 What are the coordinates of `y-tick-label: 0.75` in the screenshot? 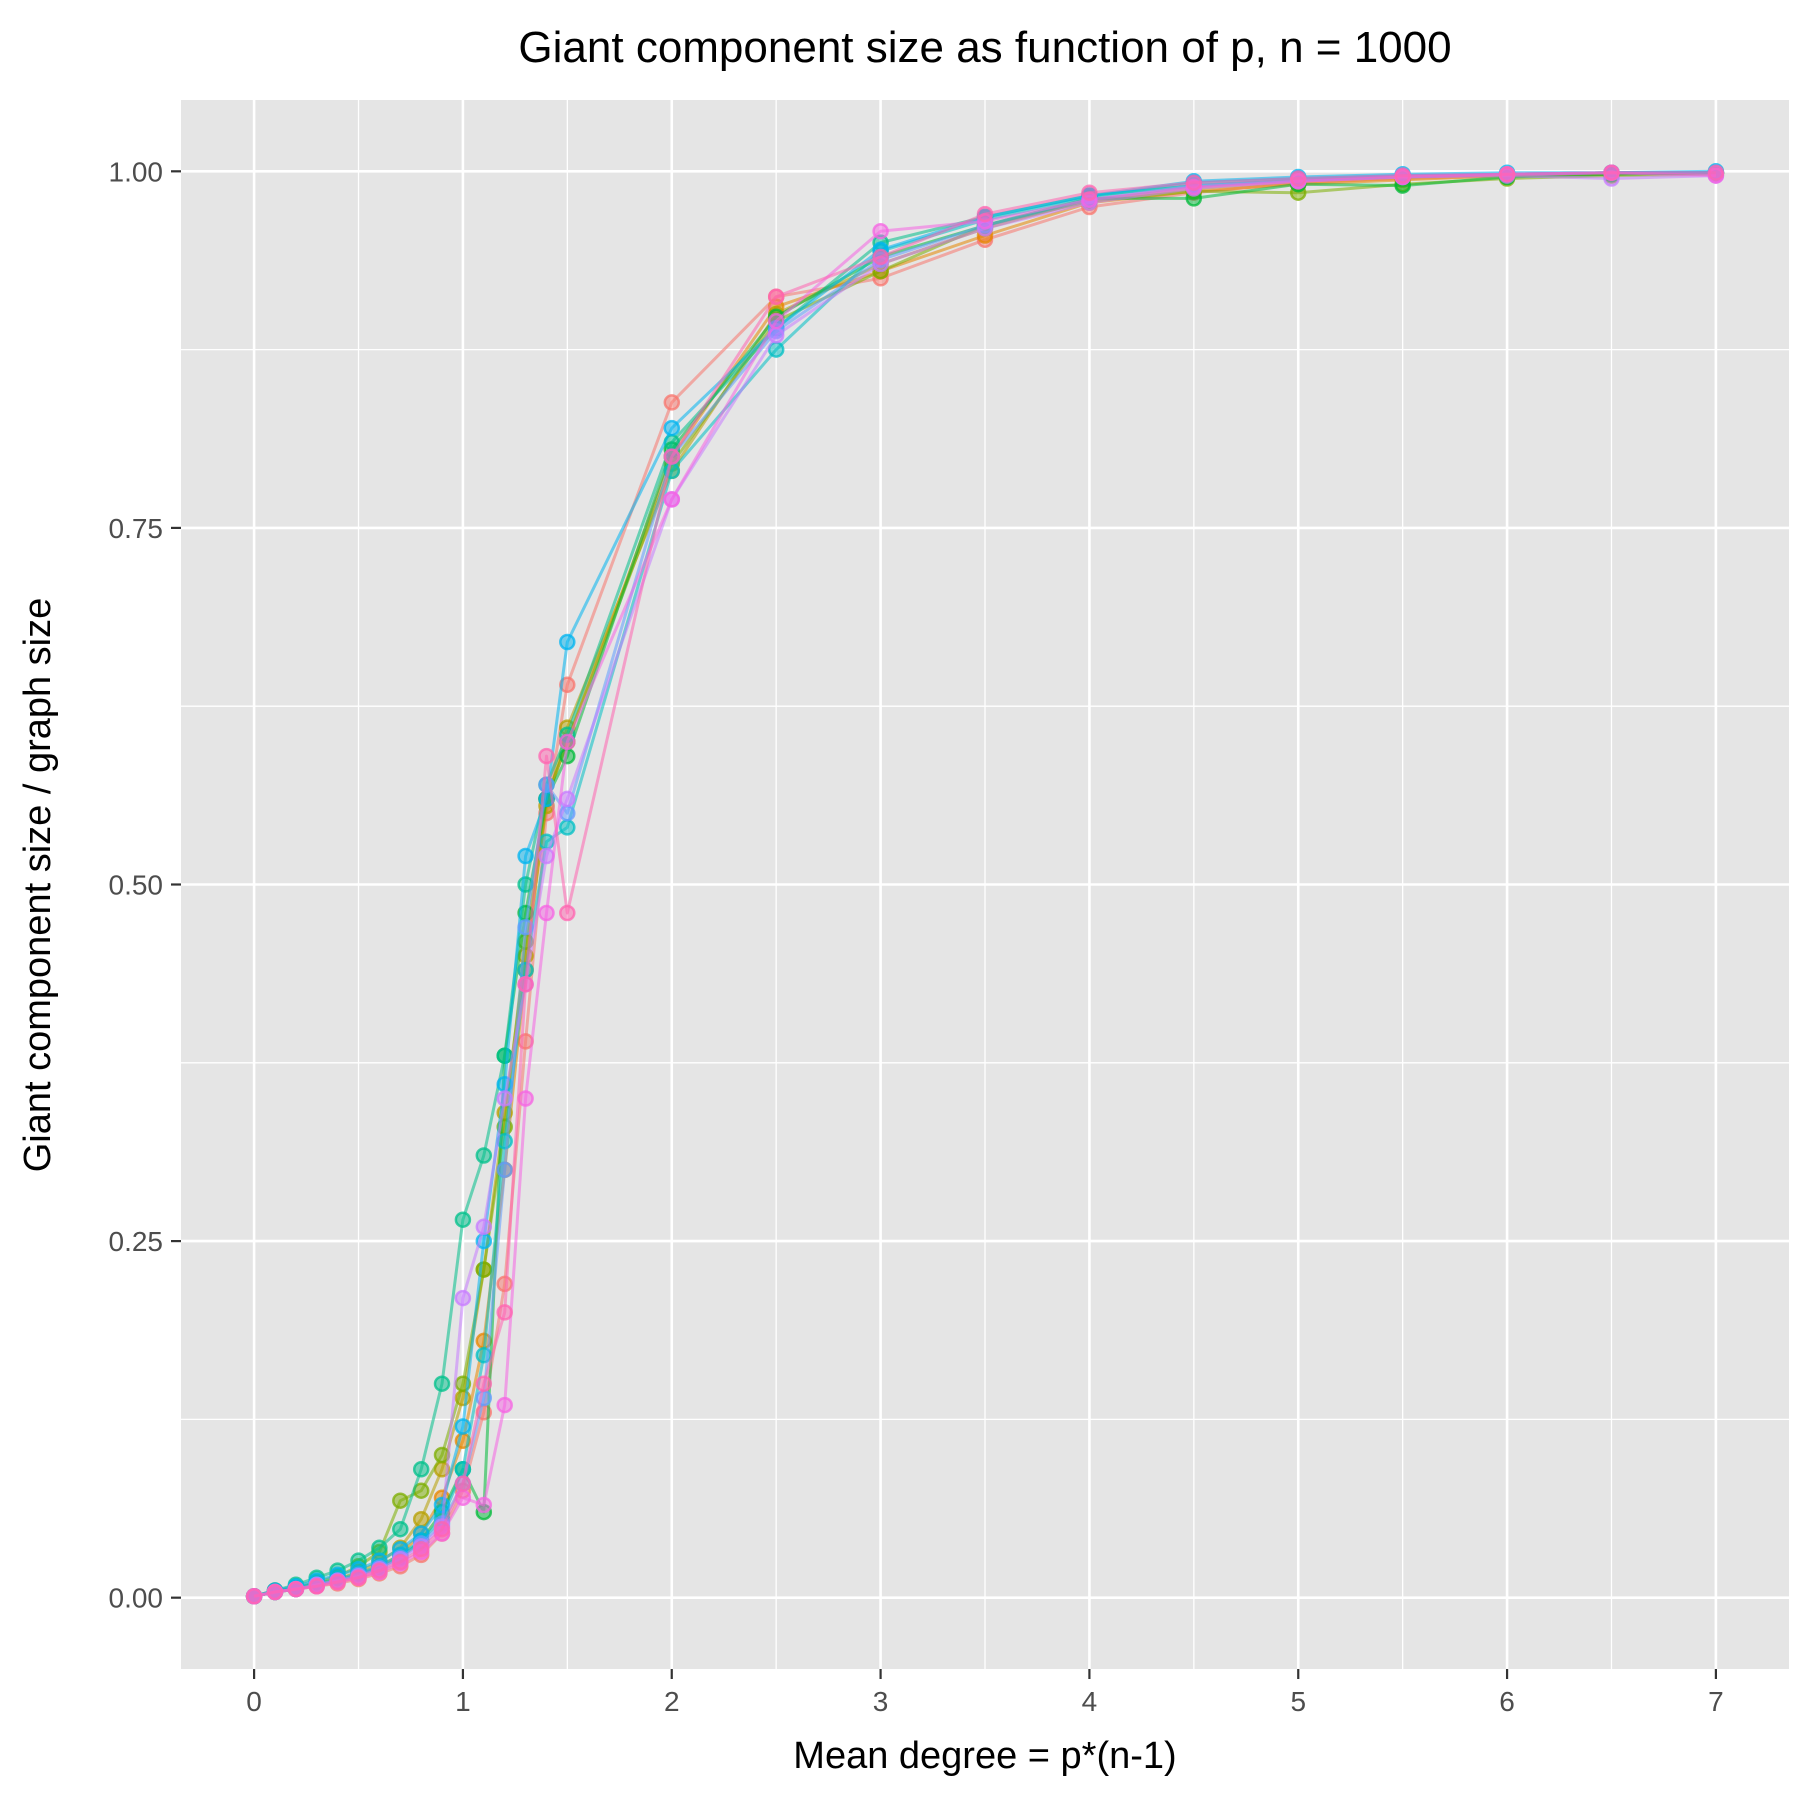 It's located at (136, 528).